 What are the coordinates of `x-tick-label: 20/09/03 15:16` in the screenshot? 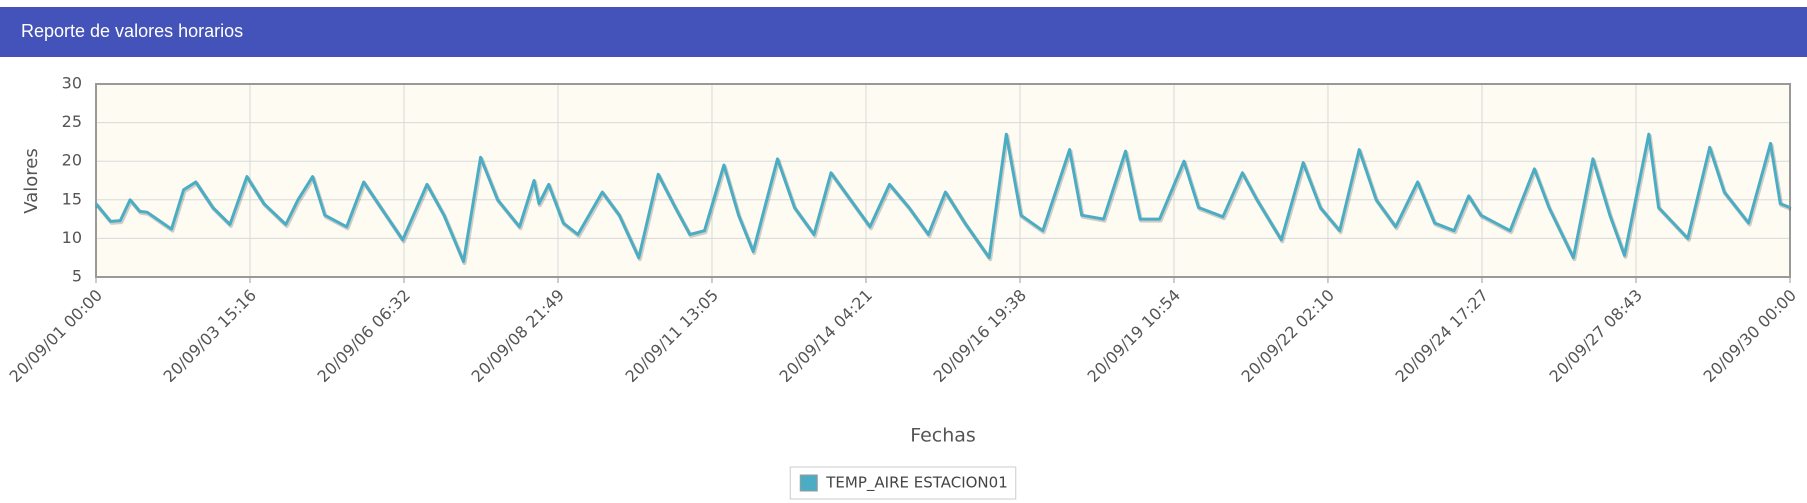 It's located at (210, 336).